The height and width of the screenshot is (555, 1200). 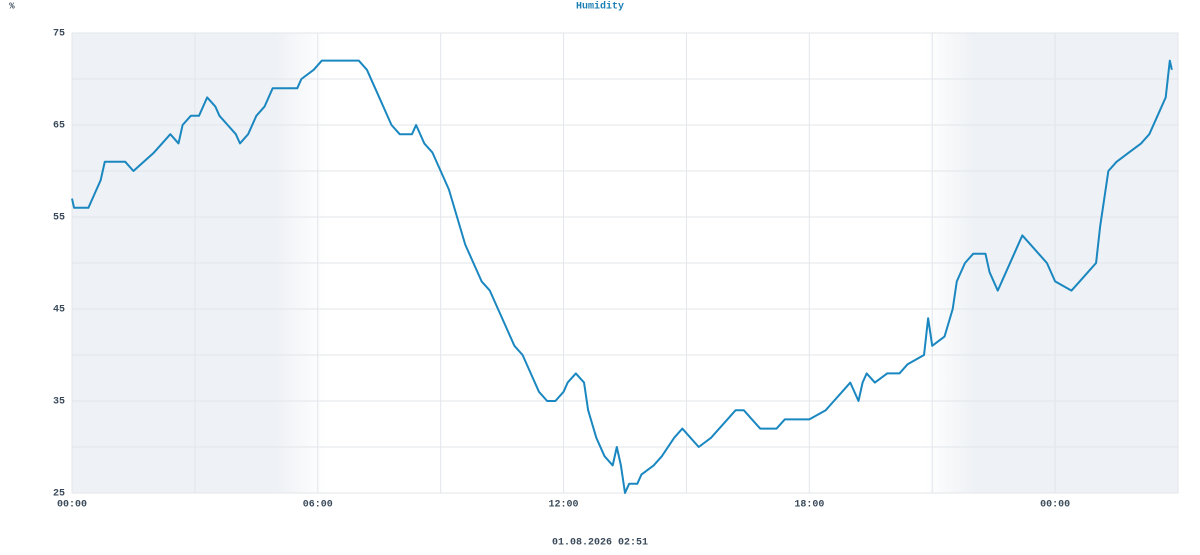 I want to click on y-tick-label: 25, so click(x=59, y=494).